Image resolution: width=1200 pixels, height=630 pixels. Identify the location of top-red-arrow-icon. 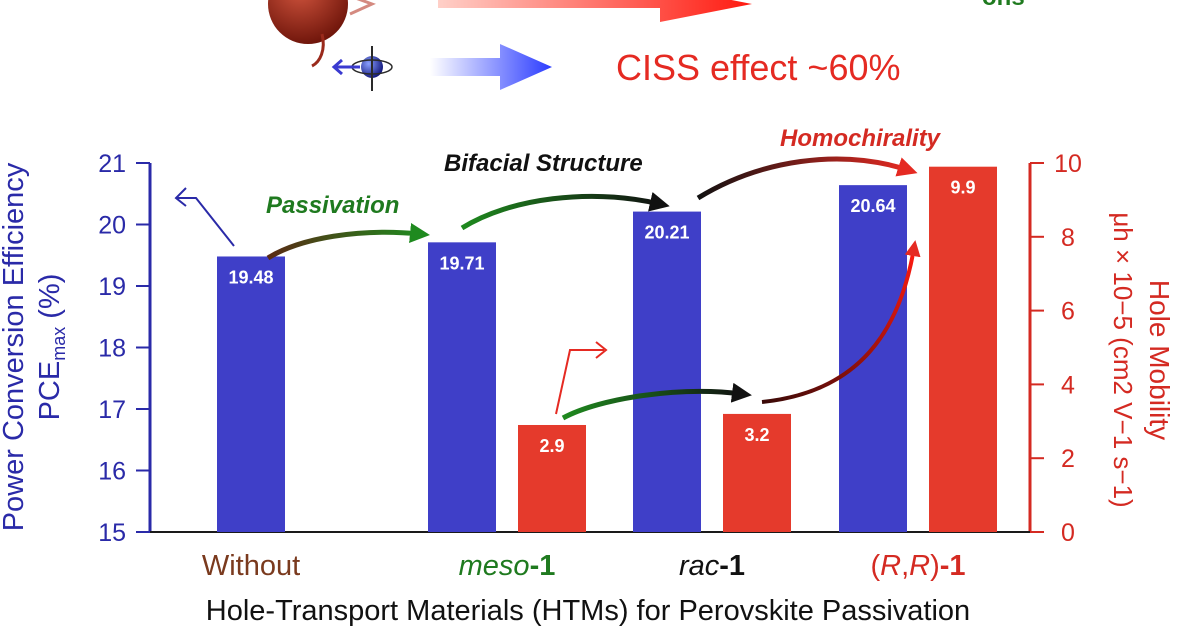
(595, 11).